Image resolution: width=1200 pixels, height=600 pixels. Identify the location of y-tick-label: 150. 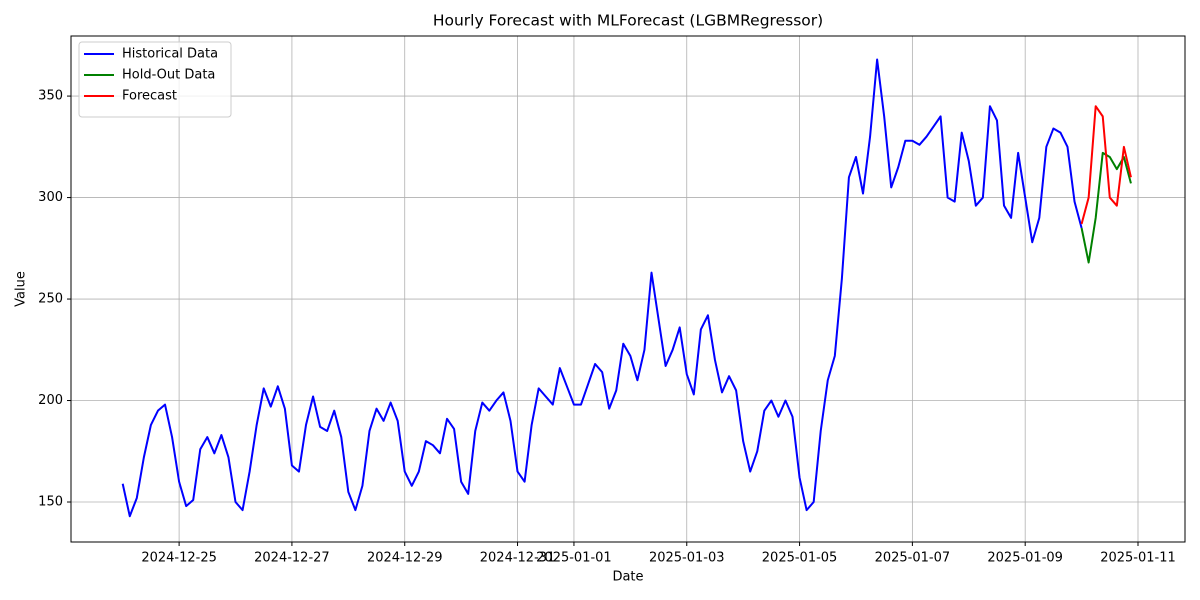
(50, 502).